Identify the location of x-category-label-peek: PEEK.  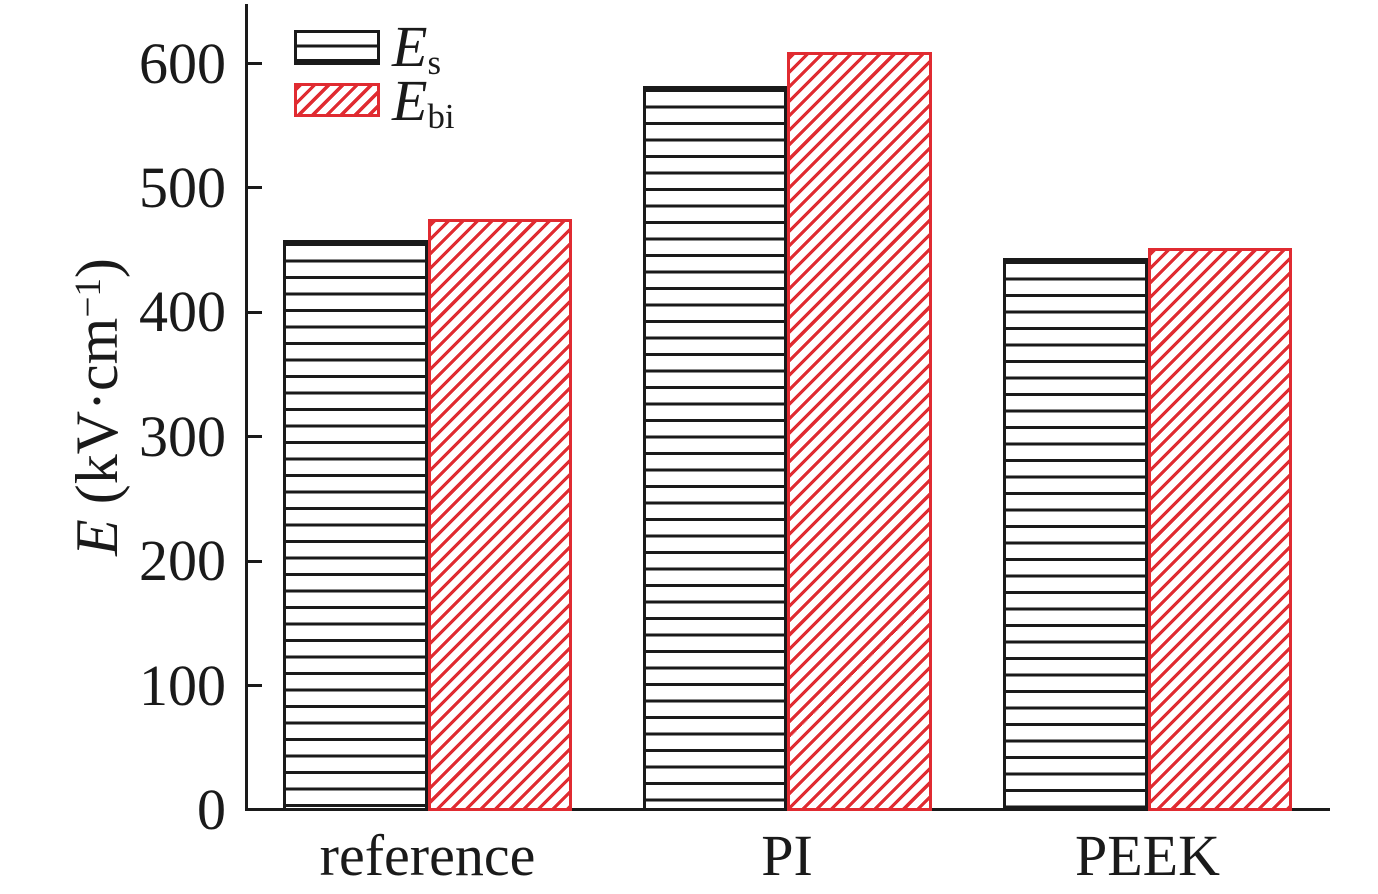
(1147, 855).